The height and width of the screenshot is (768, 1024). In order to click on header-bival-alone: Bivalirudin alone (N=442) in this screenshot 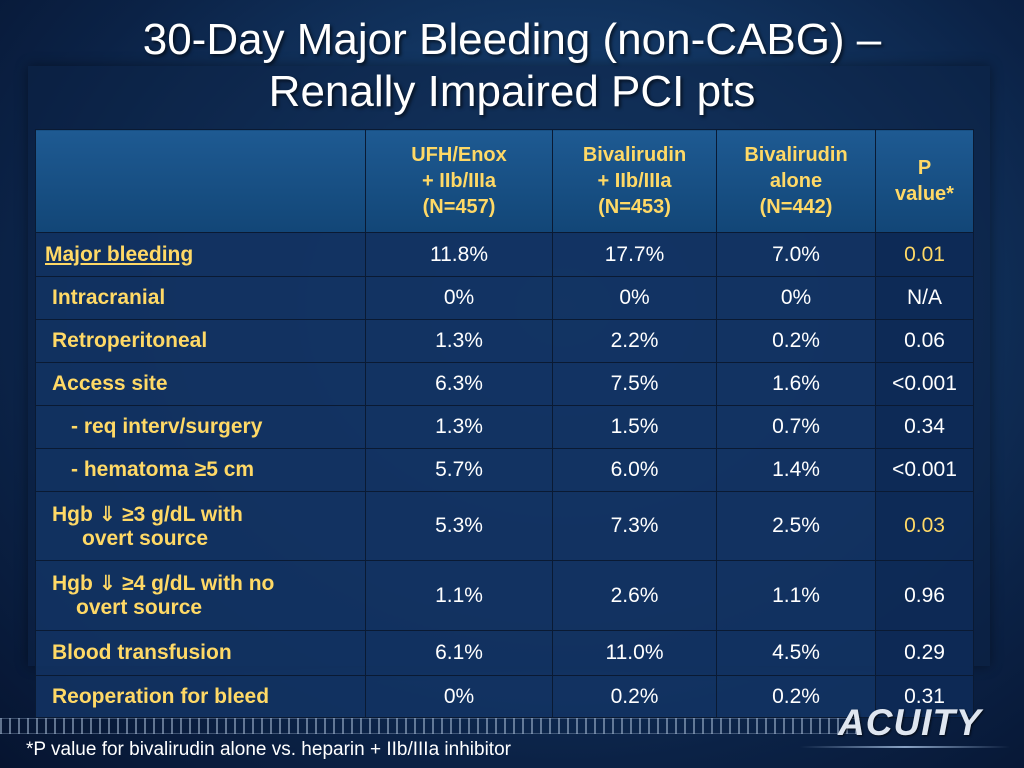, I will do `click(796, 181)`.